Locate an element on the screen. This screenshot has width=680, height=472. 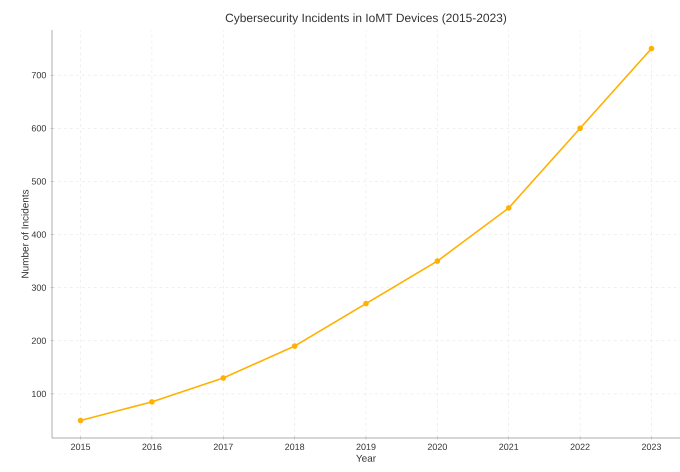
x-tick-label: 2020 is located at coordinates (437, 447).